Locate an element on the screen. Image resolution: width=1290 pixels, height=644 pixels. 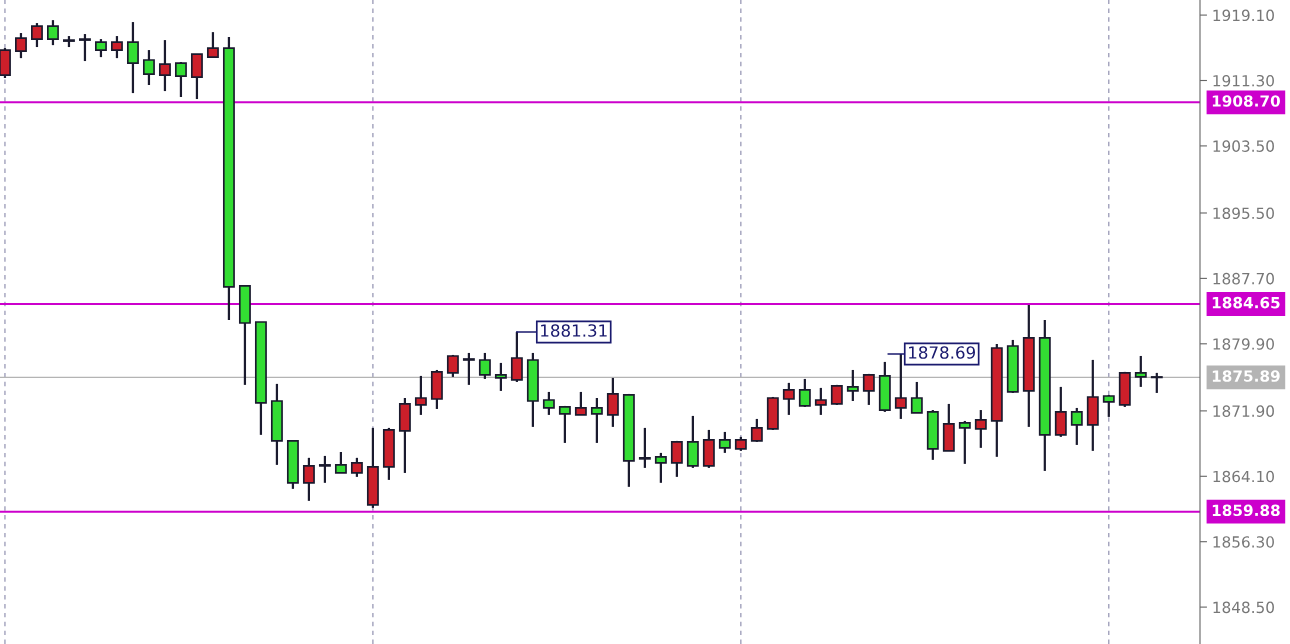
ref-line-label: 1875.89 is located at coordinates (1246, 376).